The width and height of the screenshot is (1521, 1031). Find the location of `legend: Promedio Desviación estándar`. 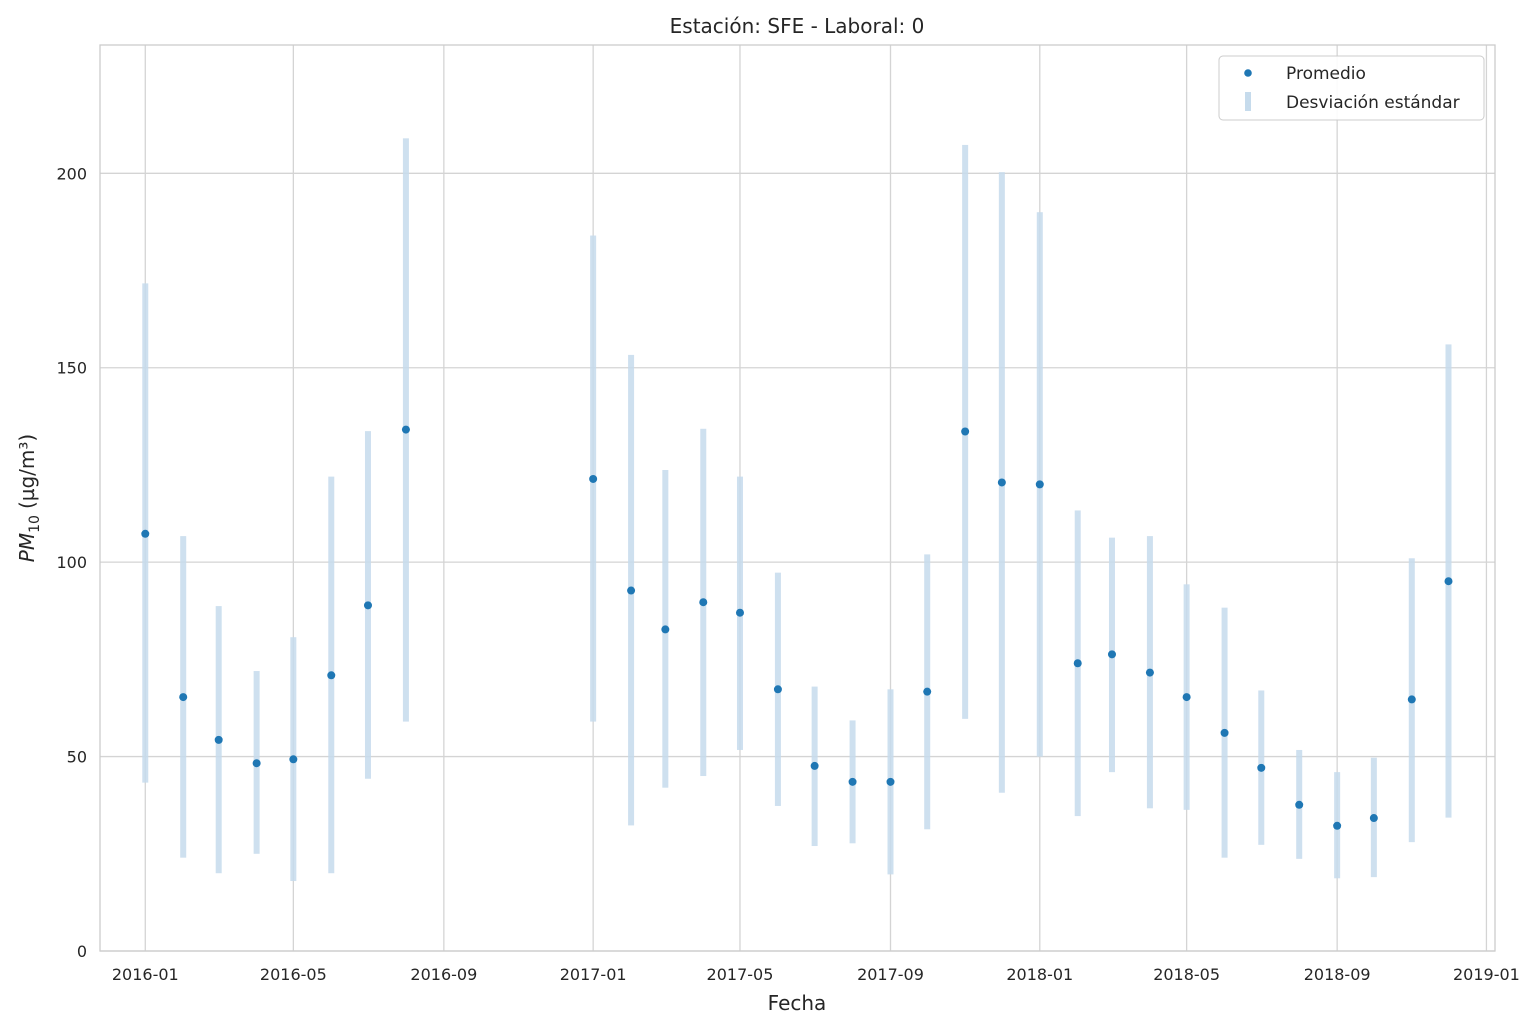

legend: Promedio Desviación estándar is located at coordinates (1351, 88).